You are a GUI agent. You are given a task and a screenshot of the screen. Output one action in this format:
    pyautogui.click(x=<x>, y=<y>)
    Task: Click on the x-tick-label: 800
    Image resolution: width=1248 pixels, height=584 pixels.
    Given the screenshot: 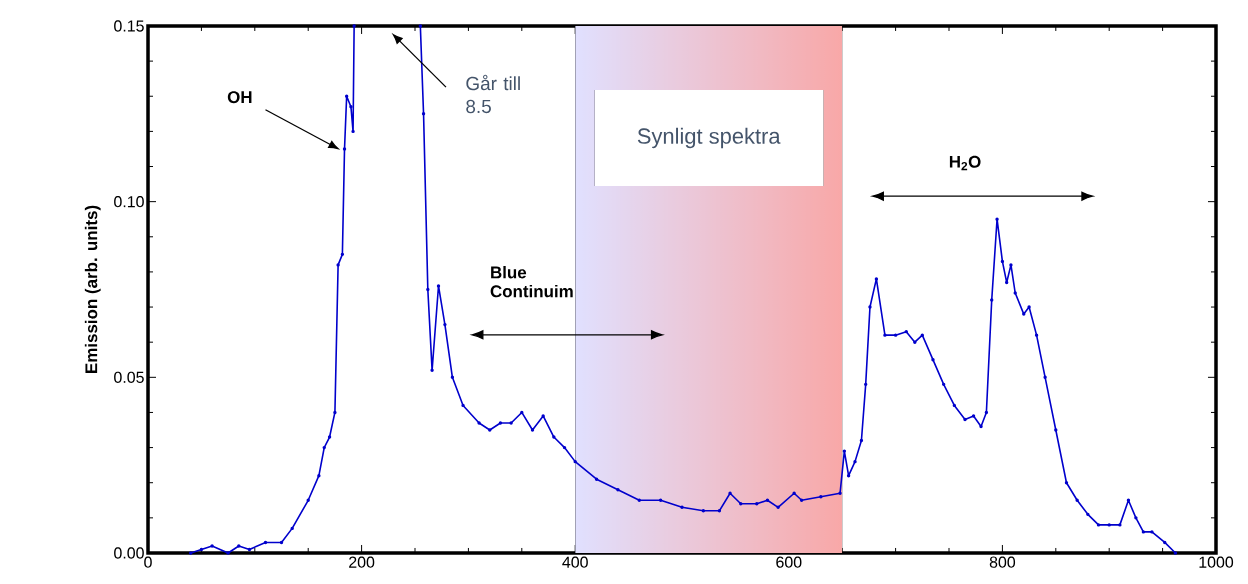 What is the action you would take?
    pyautogui.click(x=1002, y=562)
    